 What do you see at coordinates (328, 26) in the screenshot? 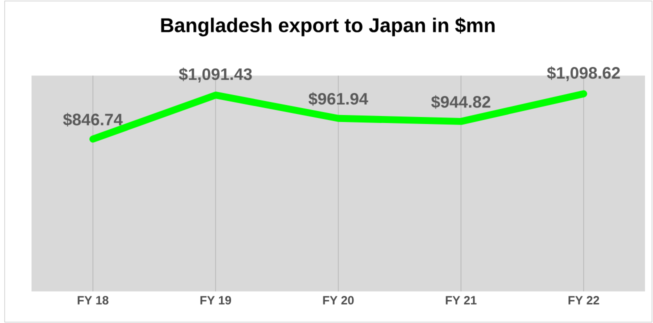
I see `chart-title: Bangladesh export to Japan in $mn` at bounding box center [328, 26].